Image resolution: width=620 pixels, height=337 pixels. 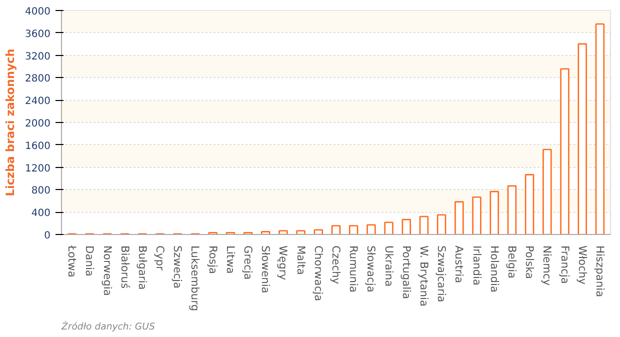 I want to click on x-tick-label: Łotwa, so click(x=72, y=261).